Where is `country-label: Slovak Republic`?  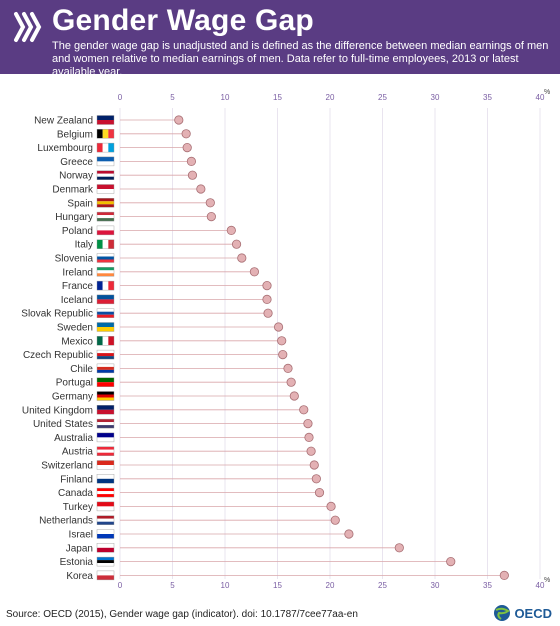 country-label: Slovak Republic is located at coordinates (57, 314).